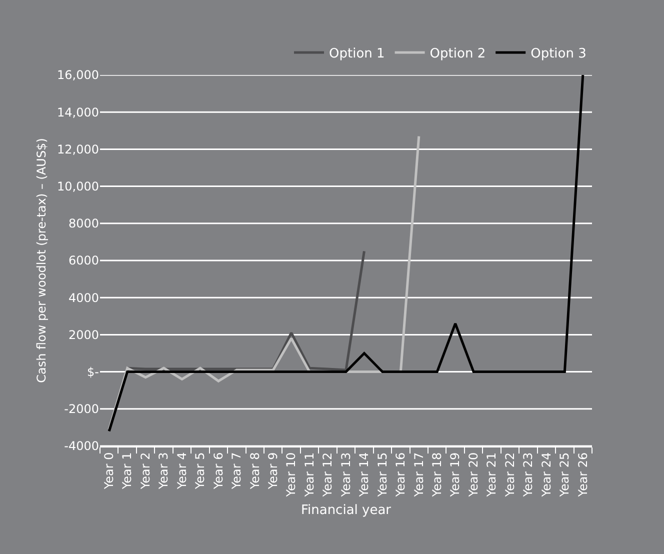 Image resolution: width=664 pixels, height=554 pixels. Describe the element at coordinates (109, 471) in the screenshot. I see `x-tick-label: Year 0` at that location.